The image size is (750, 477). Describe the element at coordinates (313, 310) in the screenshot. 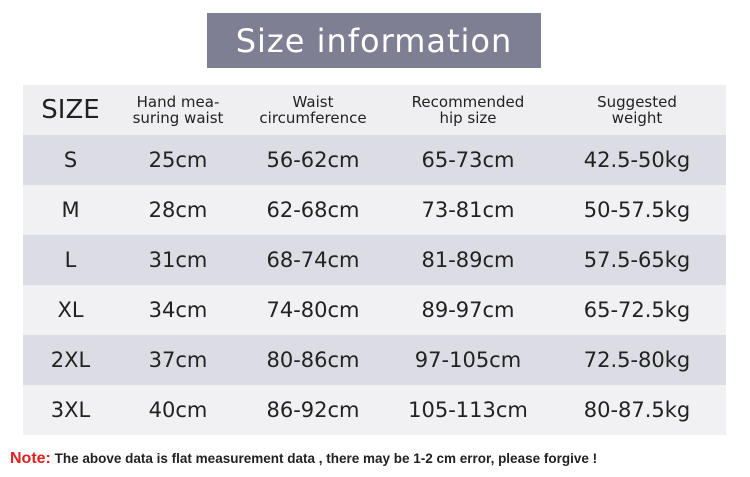

I see `table-cell: 74-80cm` at that location.